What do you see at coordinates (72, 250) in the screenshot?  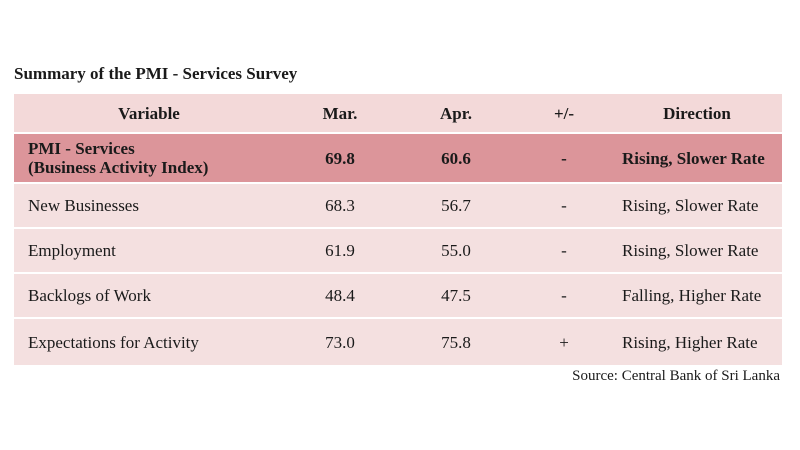 I see `variable-name: Employment` at bounding box center [72, 250].